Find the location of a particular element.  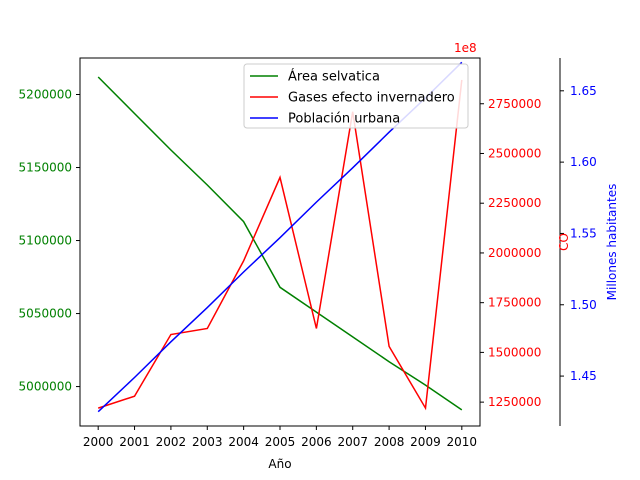

co-y-tick-label: 1250000 is located at coordinates (514, 402).